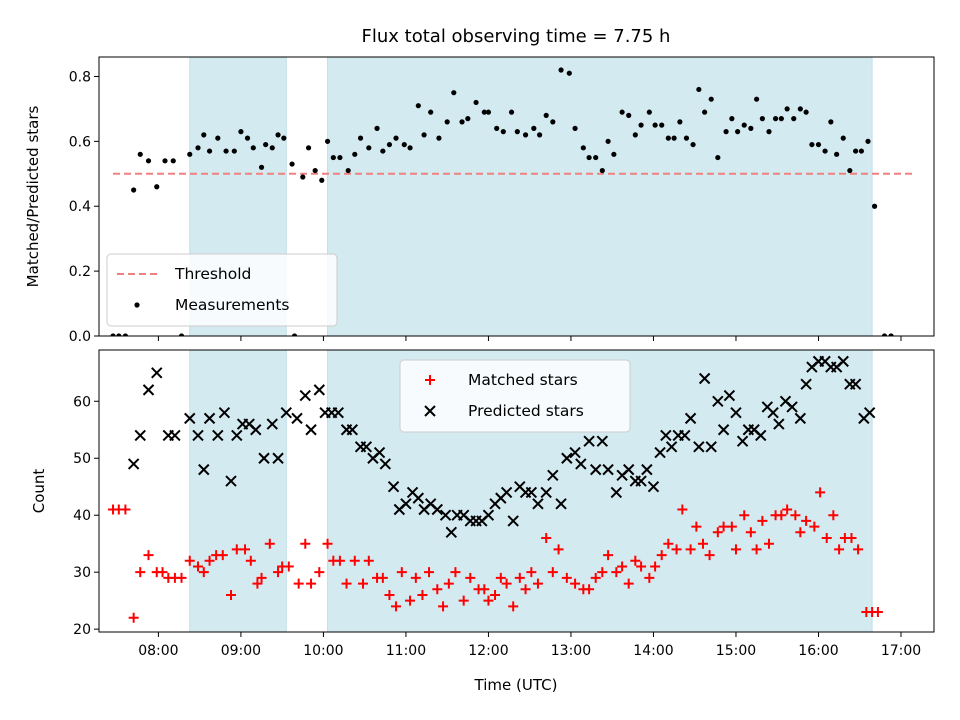 The image size is (960, 720). I want to click on x-tick-label: 08:00, so click(158, 651).